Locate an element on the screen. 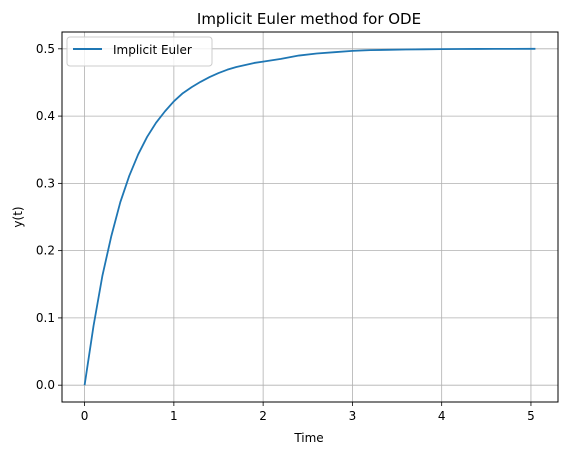 The width and height of the screenshot is (567, 455). x-axis-label: Time is located at coordinates (308, 438).